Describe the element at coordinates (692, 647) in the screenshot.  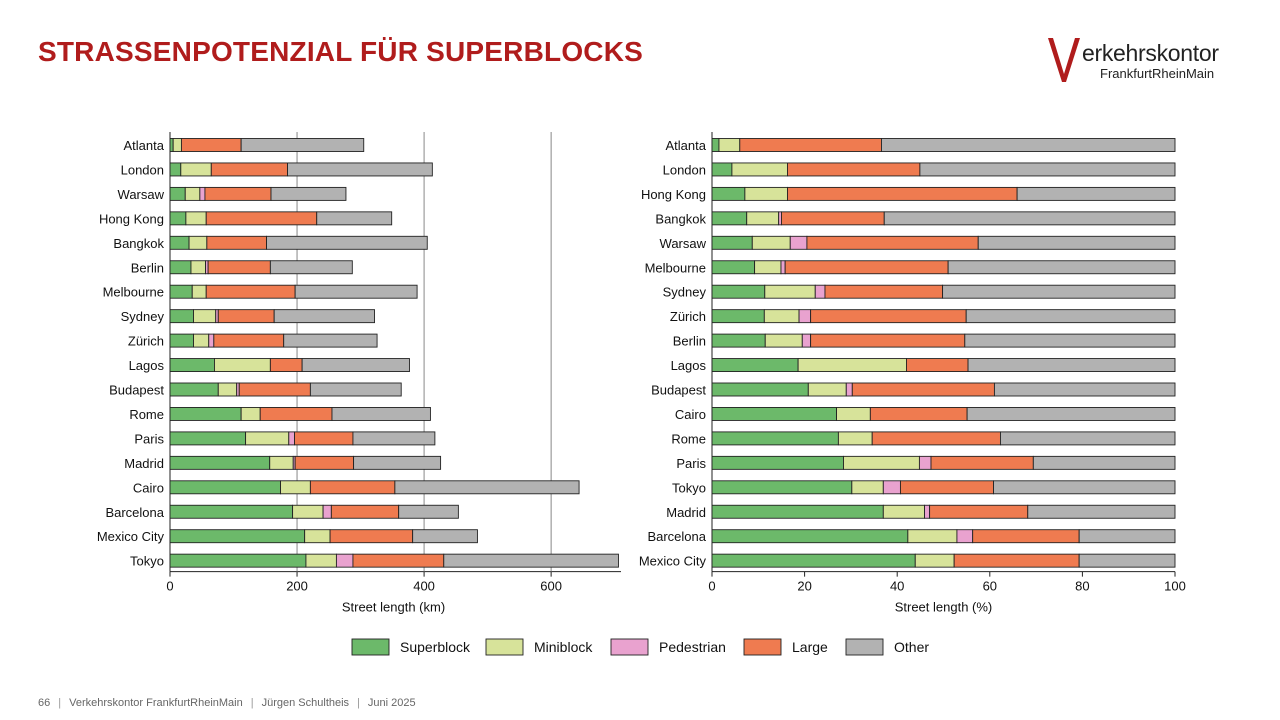
I see `legend-label-pedestrian: Pedestrian` at that location.